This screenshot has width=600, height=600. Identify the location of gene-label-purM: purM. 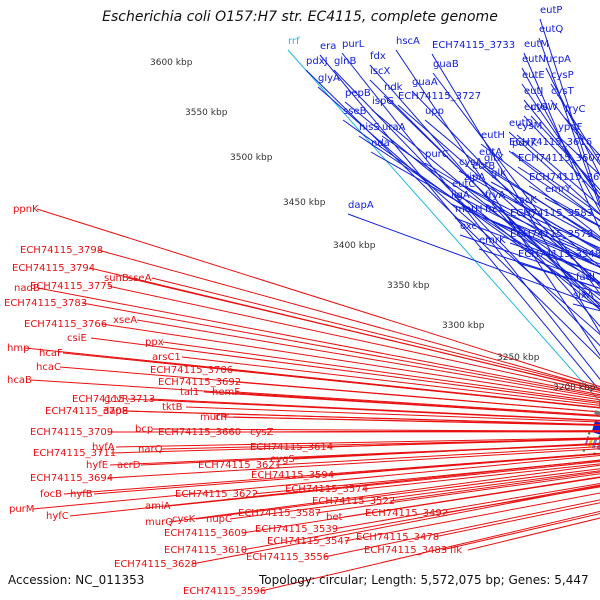
(21, 509).